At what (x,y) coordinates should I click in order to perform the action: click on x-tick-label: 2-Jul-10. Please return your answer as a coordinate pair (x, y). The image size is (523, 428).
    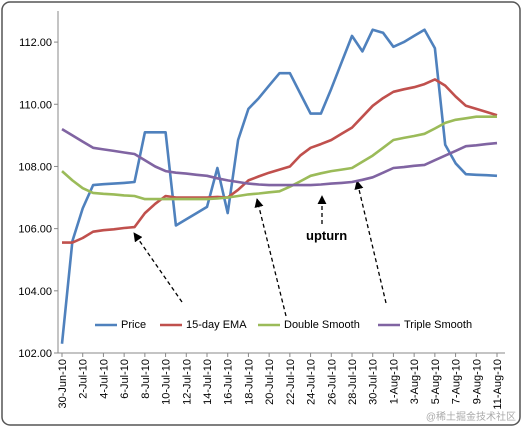
    Looking at the image, I should click on (84, 379).